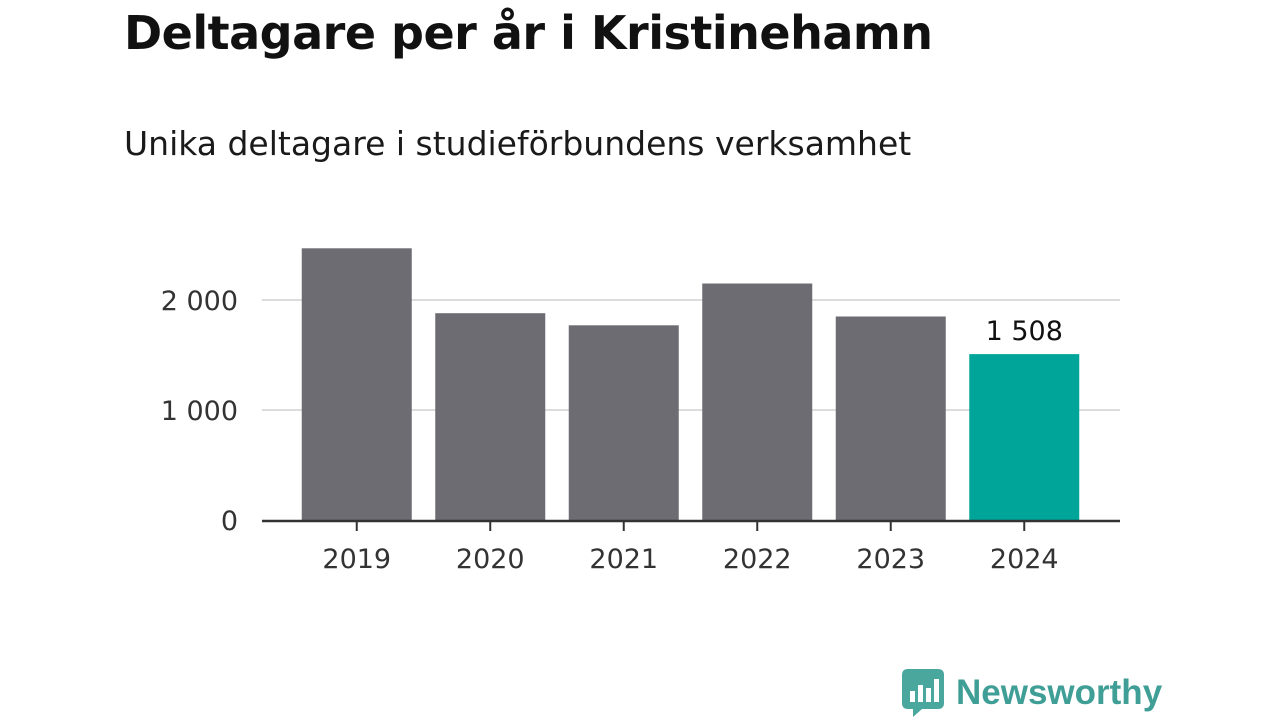 This screenshot has height=720, width=1280. What do you see at coordinates (1024, 437) in the screenshot?
I see `bar-2024` at bounding box center [1024, 437].